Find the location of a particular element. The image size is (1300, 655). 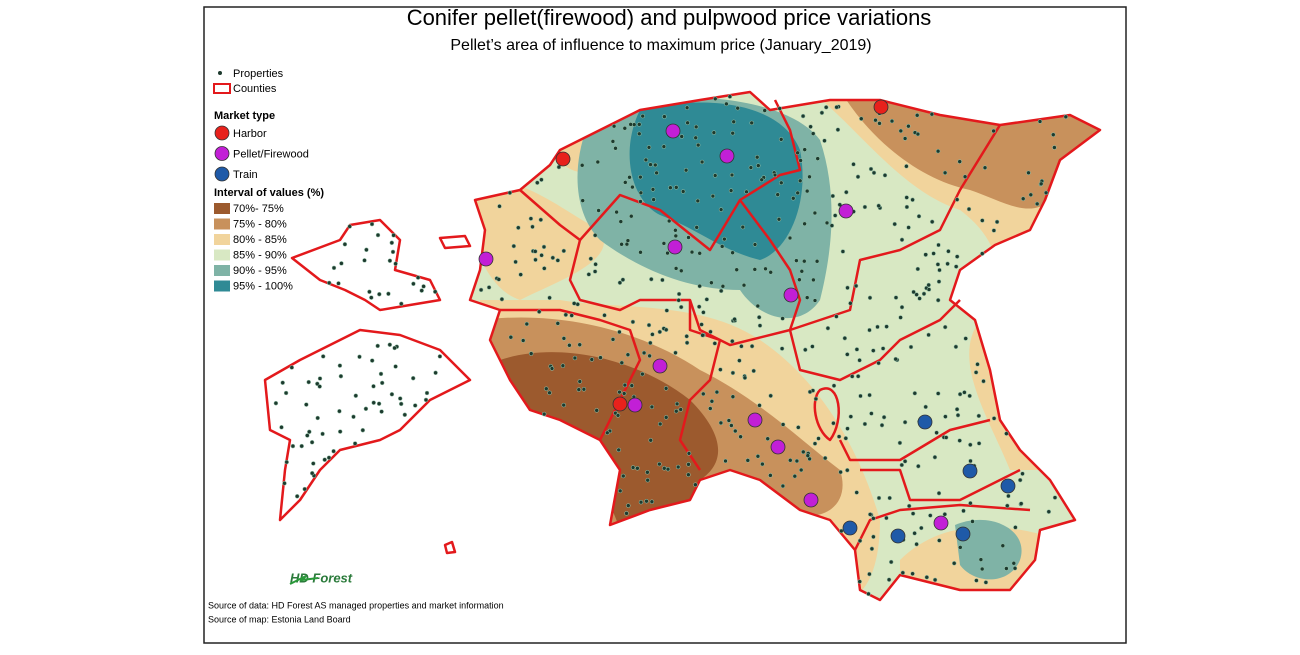

legend-label: 85% - 90% is located at coordinates (260, 255).